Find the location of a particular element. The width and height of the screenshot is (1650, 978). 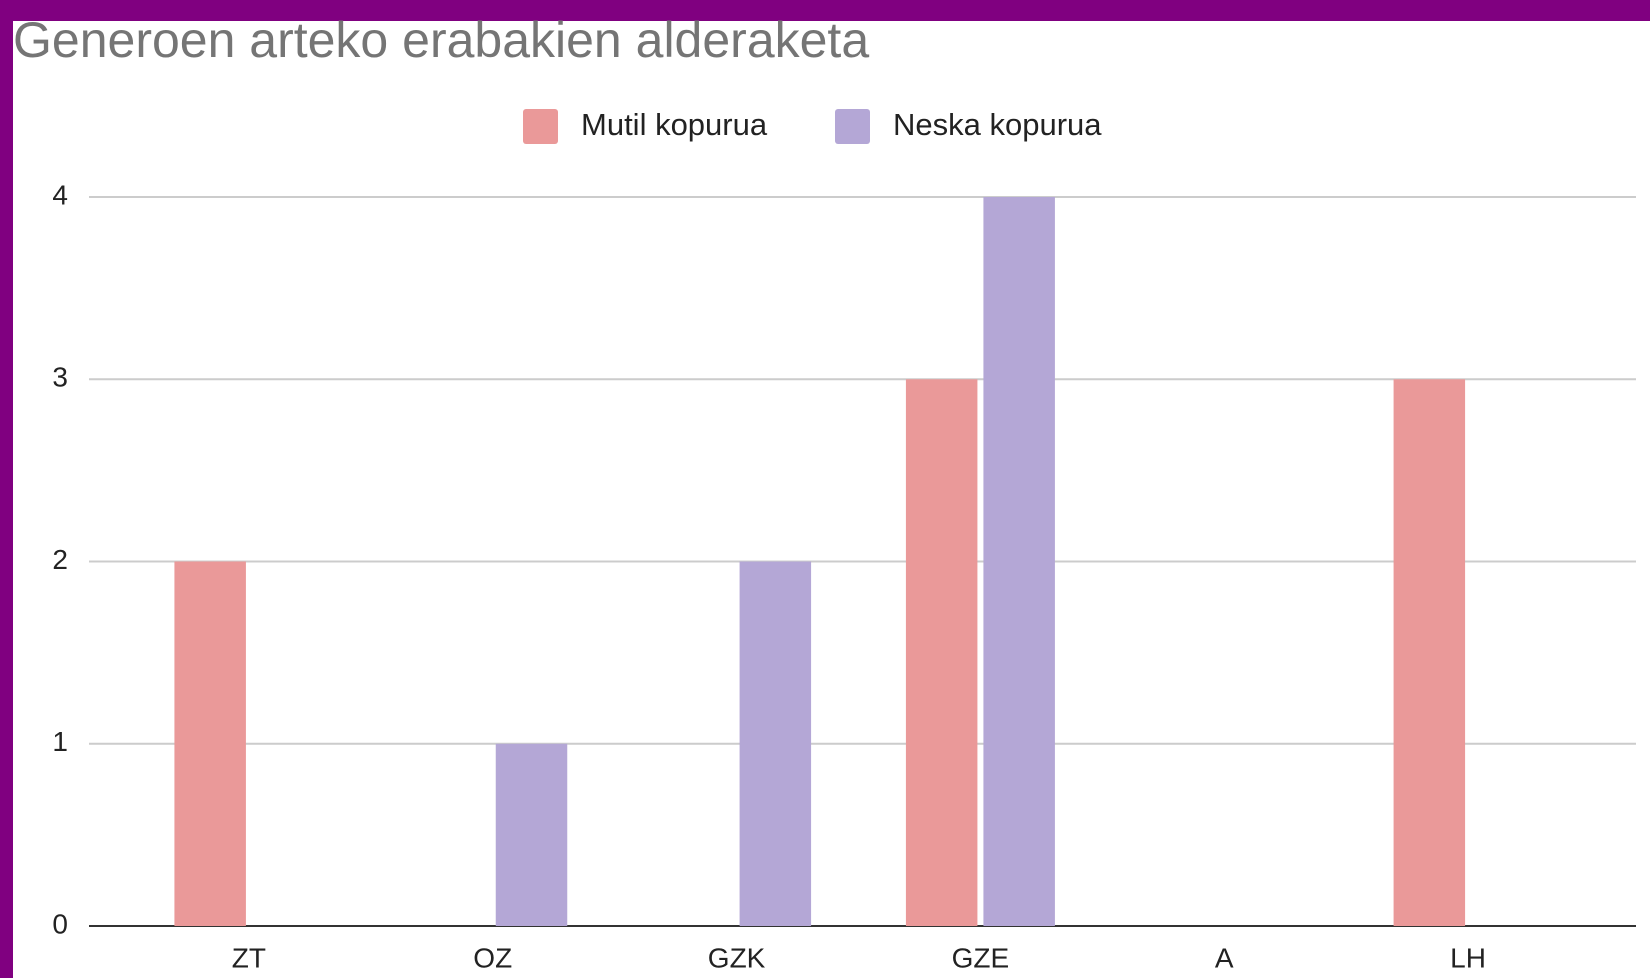

legend-label: Neska kopurua is located at coordinates (997, 124).